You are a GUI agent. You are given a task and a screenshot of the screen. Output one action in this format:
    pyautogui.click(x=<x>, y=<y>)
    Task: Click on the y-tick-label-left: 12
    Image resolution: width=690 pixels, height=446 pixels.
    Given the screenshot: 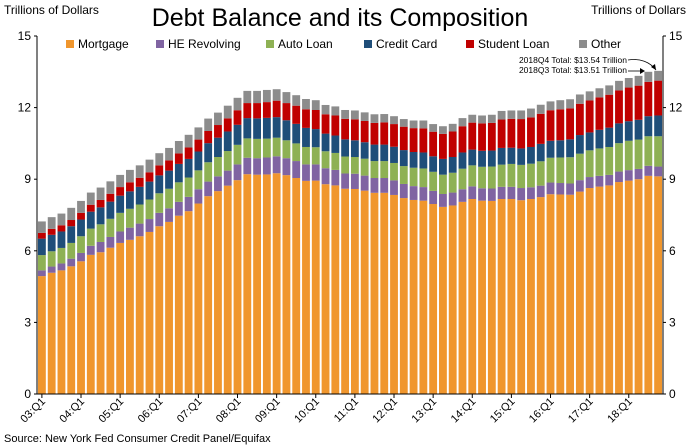 What is the action you would take?
    pyautogui.click(x=25, y=108)
    